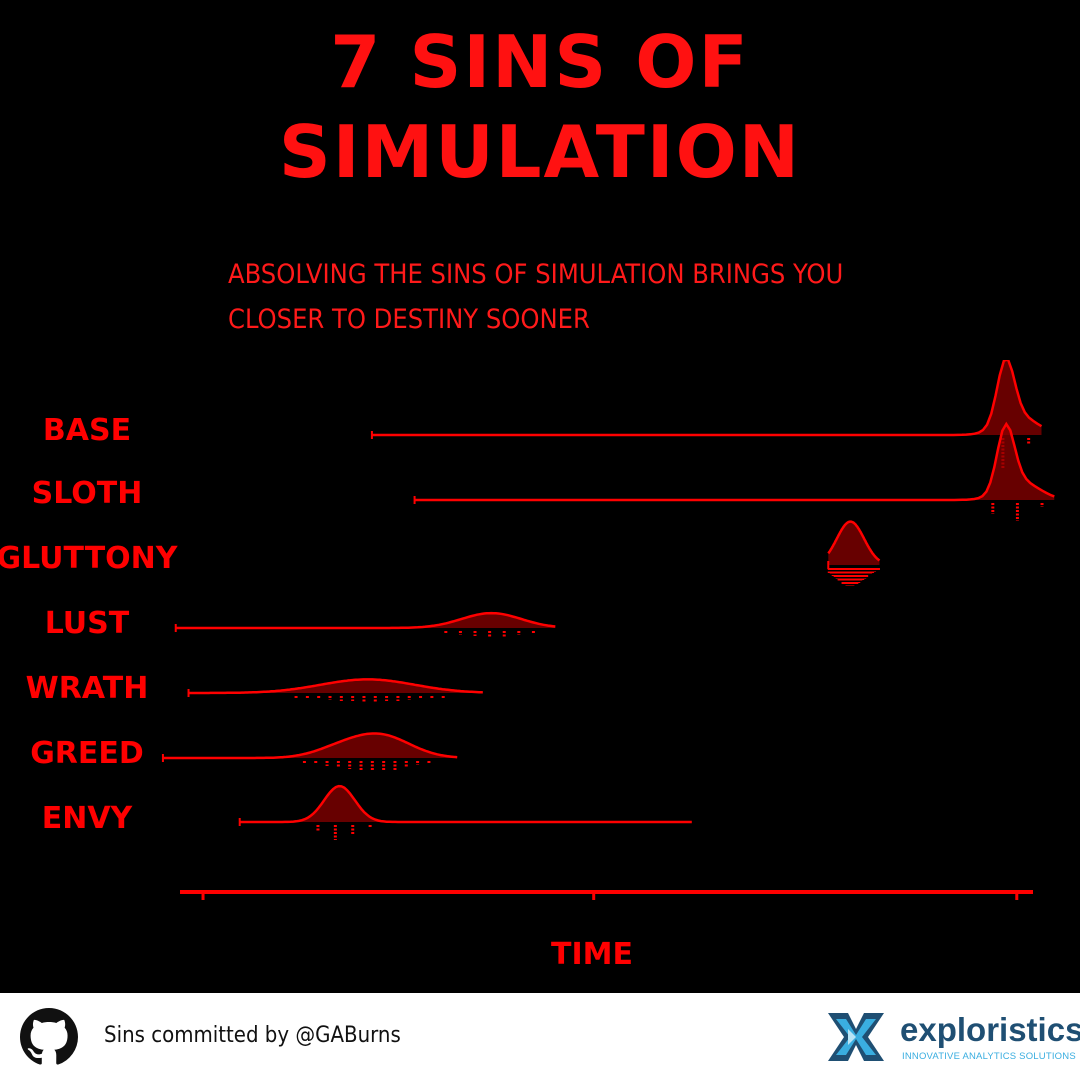 The image size is (1080, 1080). Describe the element at coordinates (989, 1056) in the screenshot. I see `brand-tagline: INNOVATIVE ANALYTICS SOLUTIONS` at that location.